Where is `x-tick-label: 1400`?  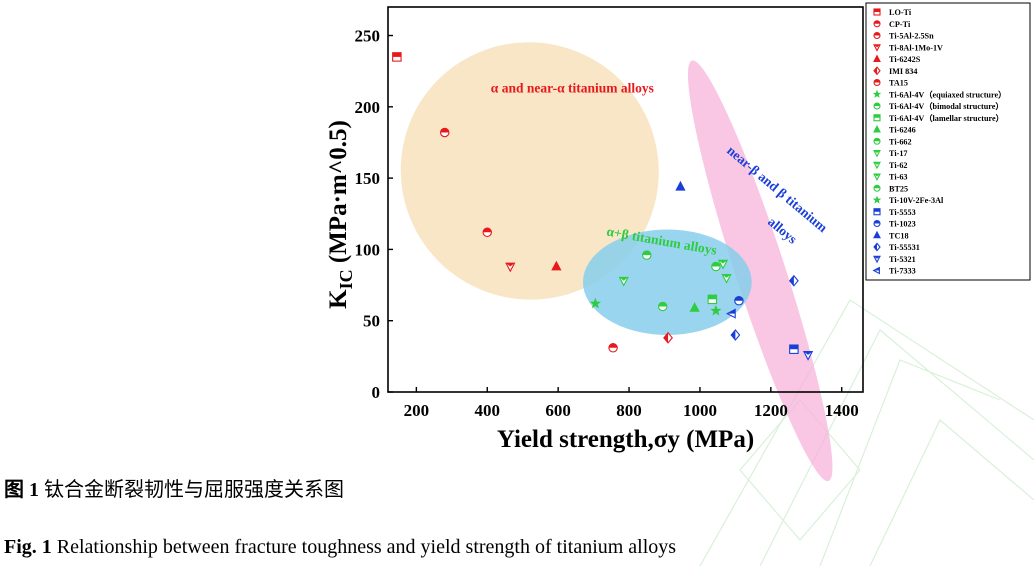
x-tick-label: 1400 is located at coordinates (842, 410).